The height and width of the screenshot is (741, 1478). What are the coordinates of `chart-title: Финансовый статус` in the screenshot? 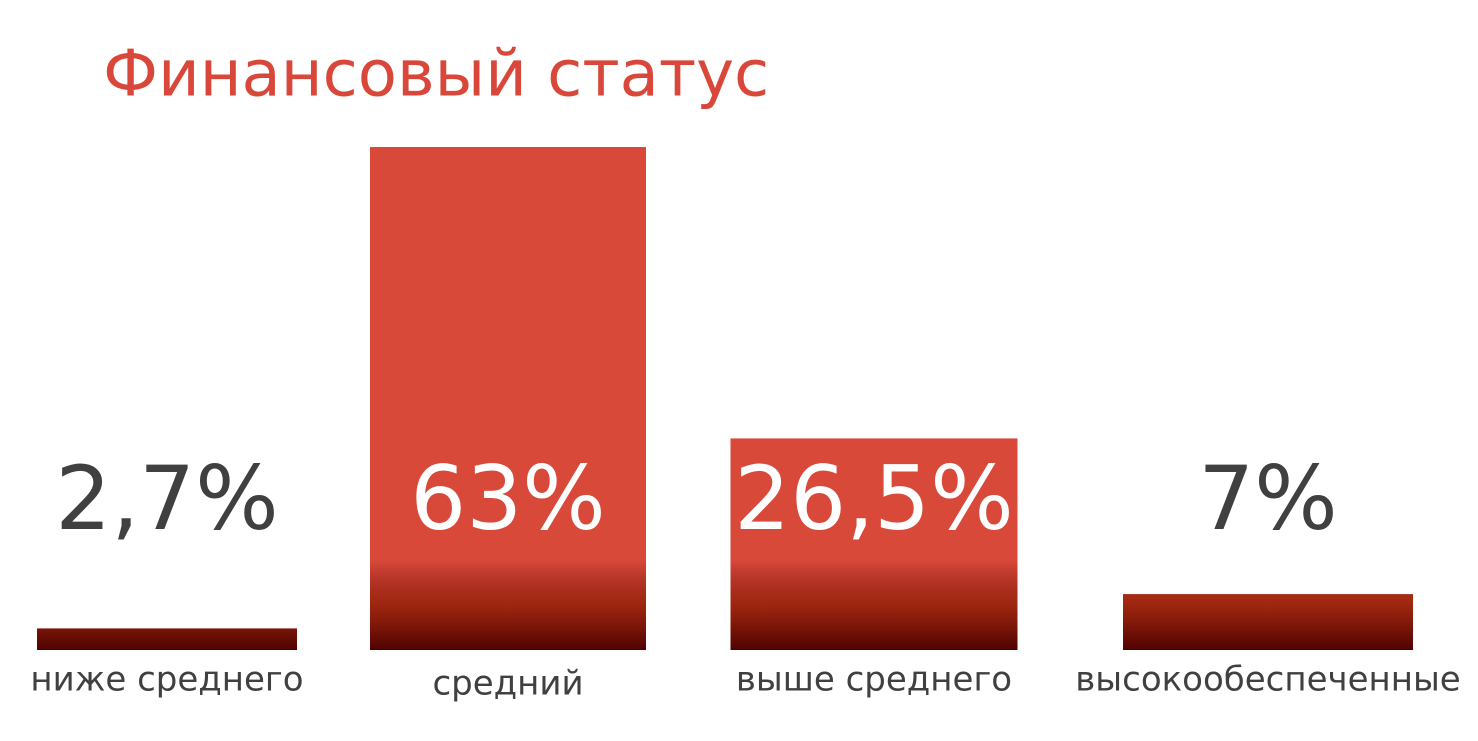 It's located at (436, 75).